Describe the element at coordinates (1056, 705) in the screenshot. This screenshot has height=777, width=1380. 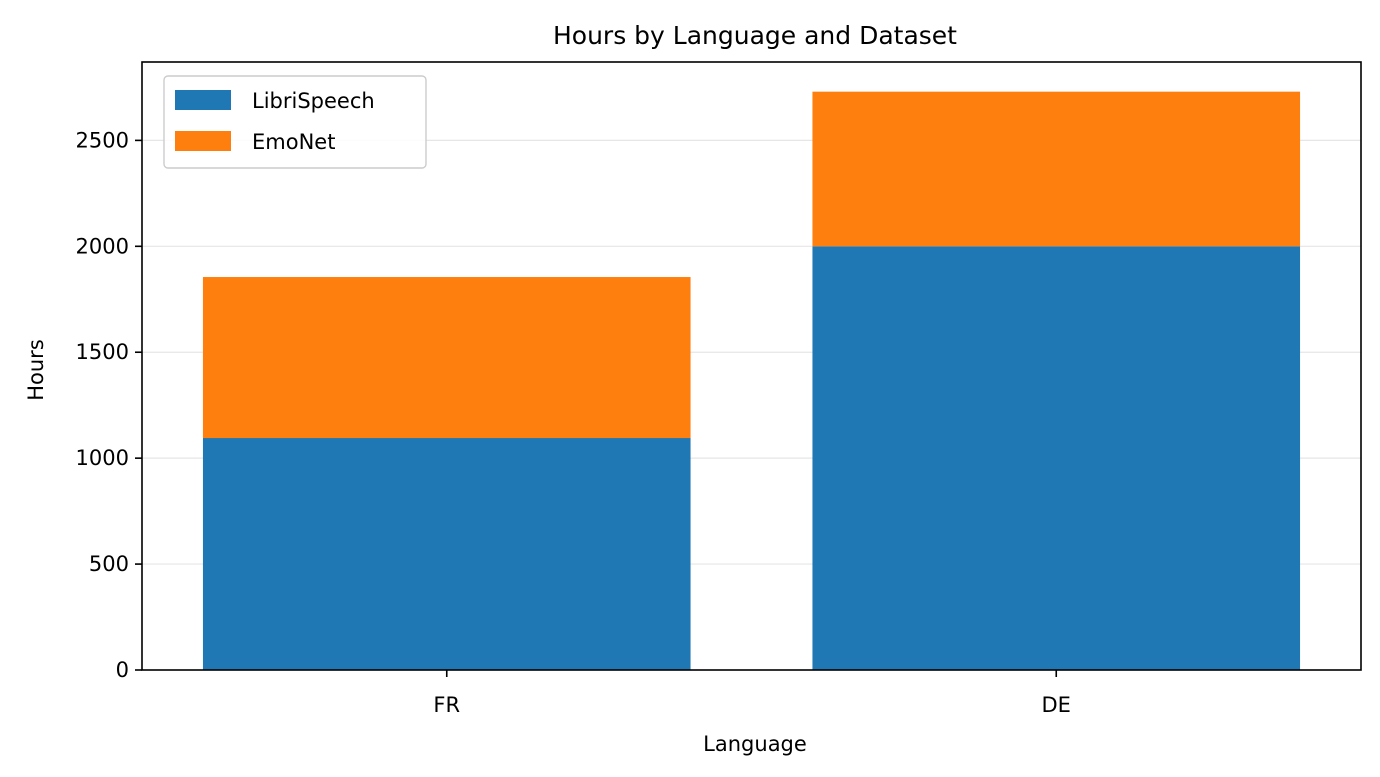
I see `x-tick-label: DE` at that location.